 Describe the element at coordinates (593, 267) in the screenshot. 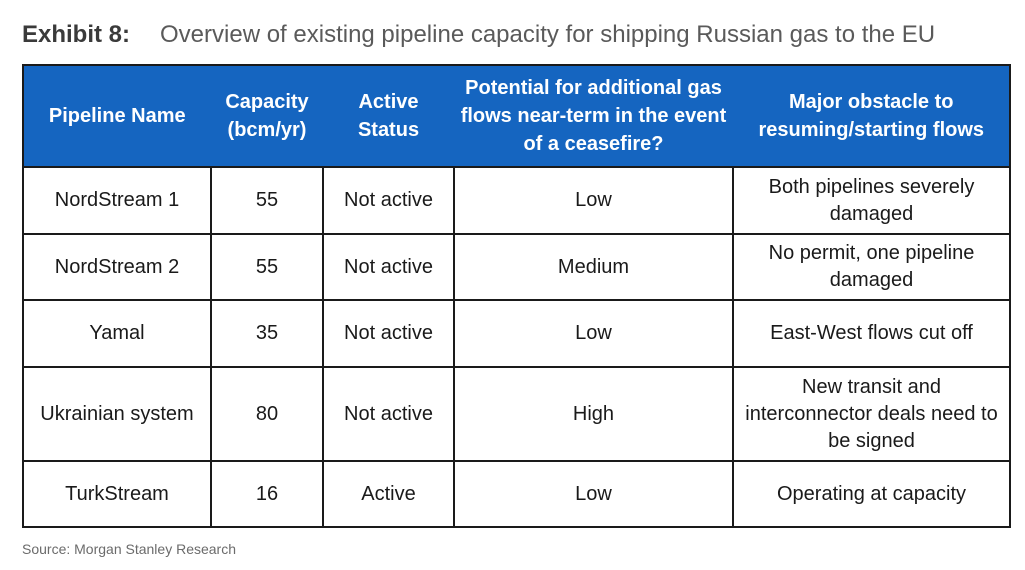

I see `cell-potential-flows: Medium` at that location.